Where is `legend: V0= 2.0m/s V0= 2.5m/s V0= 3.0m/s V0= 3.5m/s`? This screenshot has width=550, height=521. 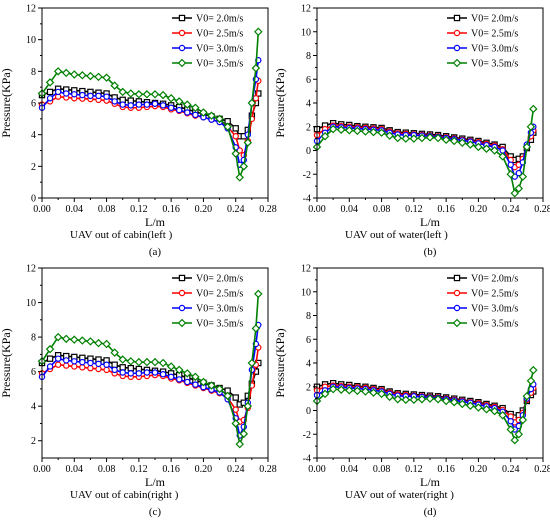
legend: V0= 2.0m/s V0= 2.5m/s V0= 3.0m/s V0= 3.5m/s is located at coordinates (482, 302).